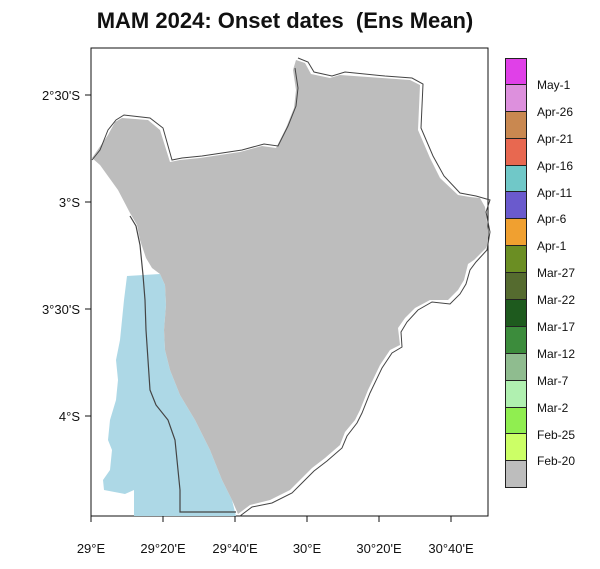  I want to click on map-title: MAM 2024: Onset dates (Ens Mean), so click(285, 20).